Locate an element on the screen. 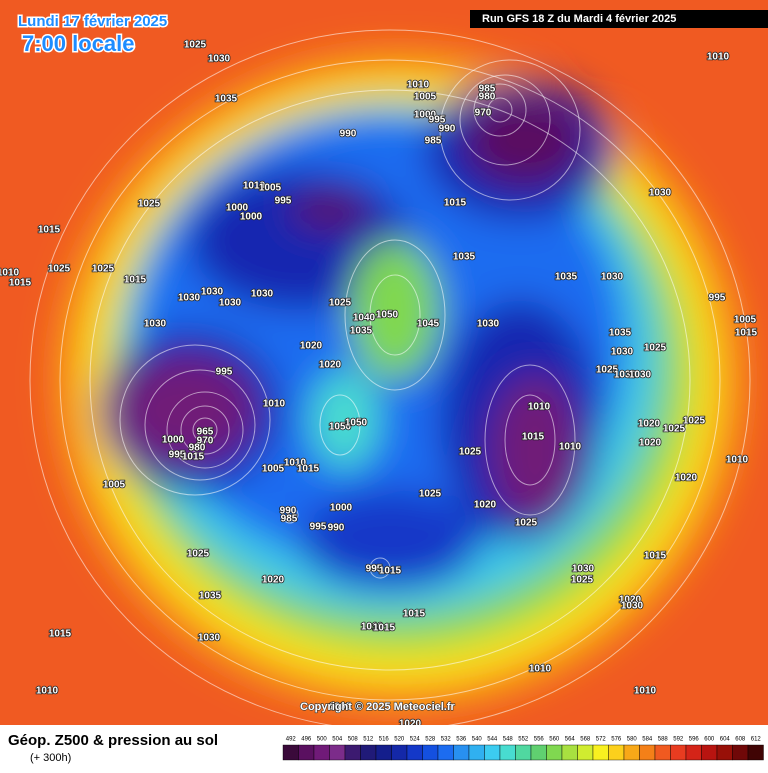 The width and height of the screenshot is (768, 773). date-label: Lundi 17 février 2025 is located at coordinates (92, 21).